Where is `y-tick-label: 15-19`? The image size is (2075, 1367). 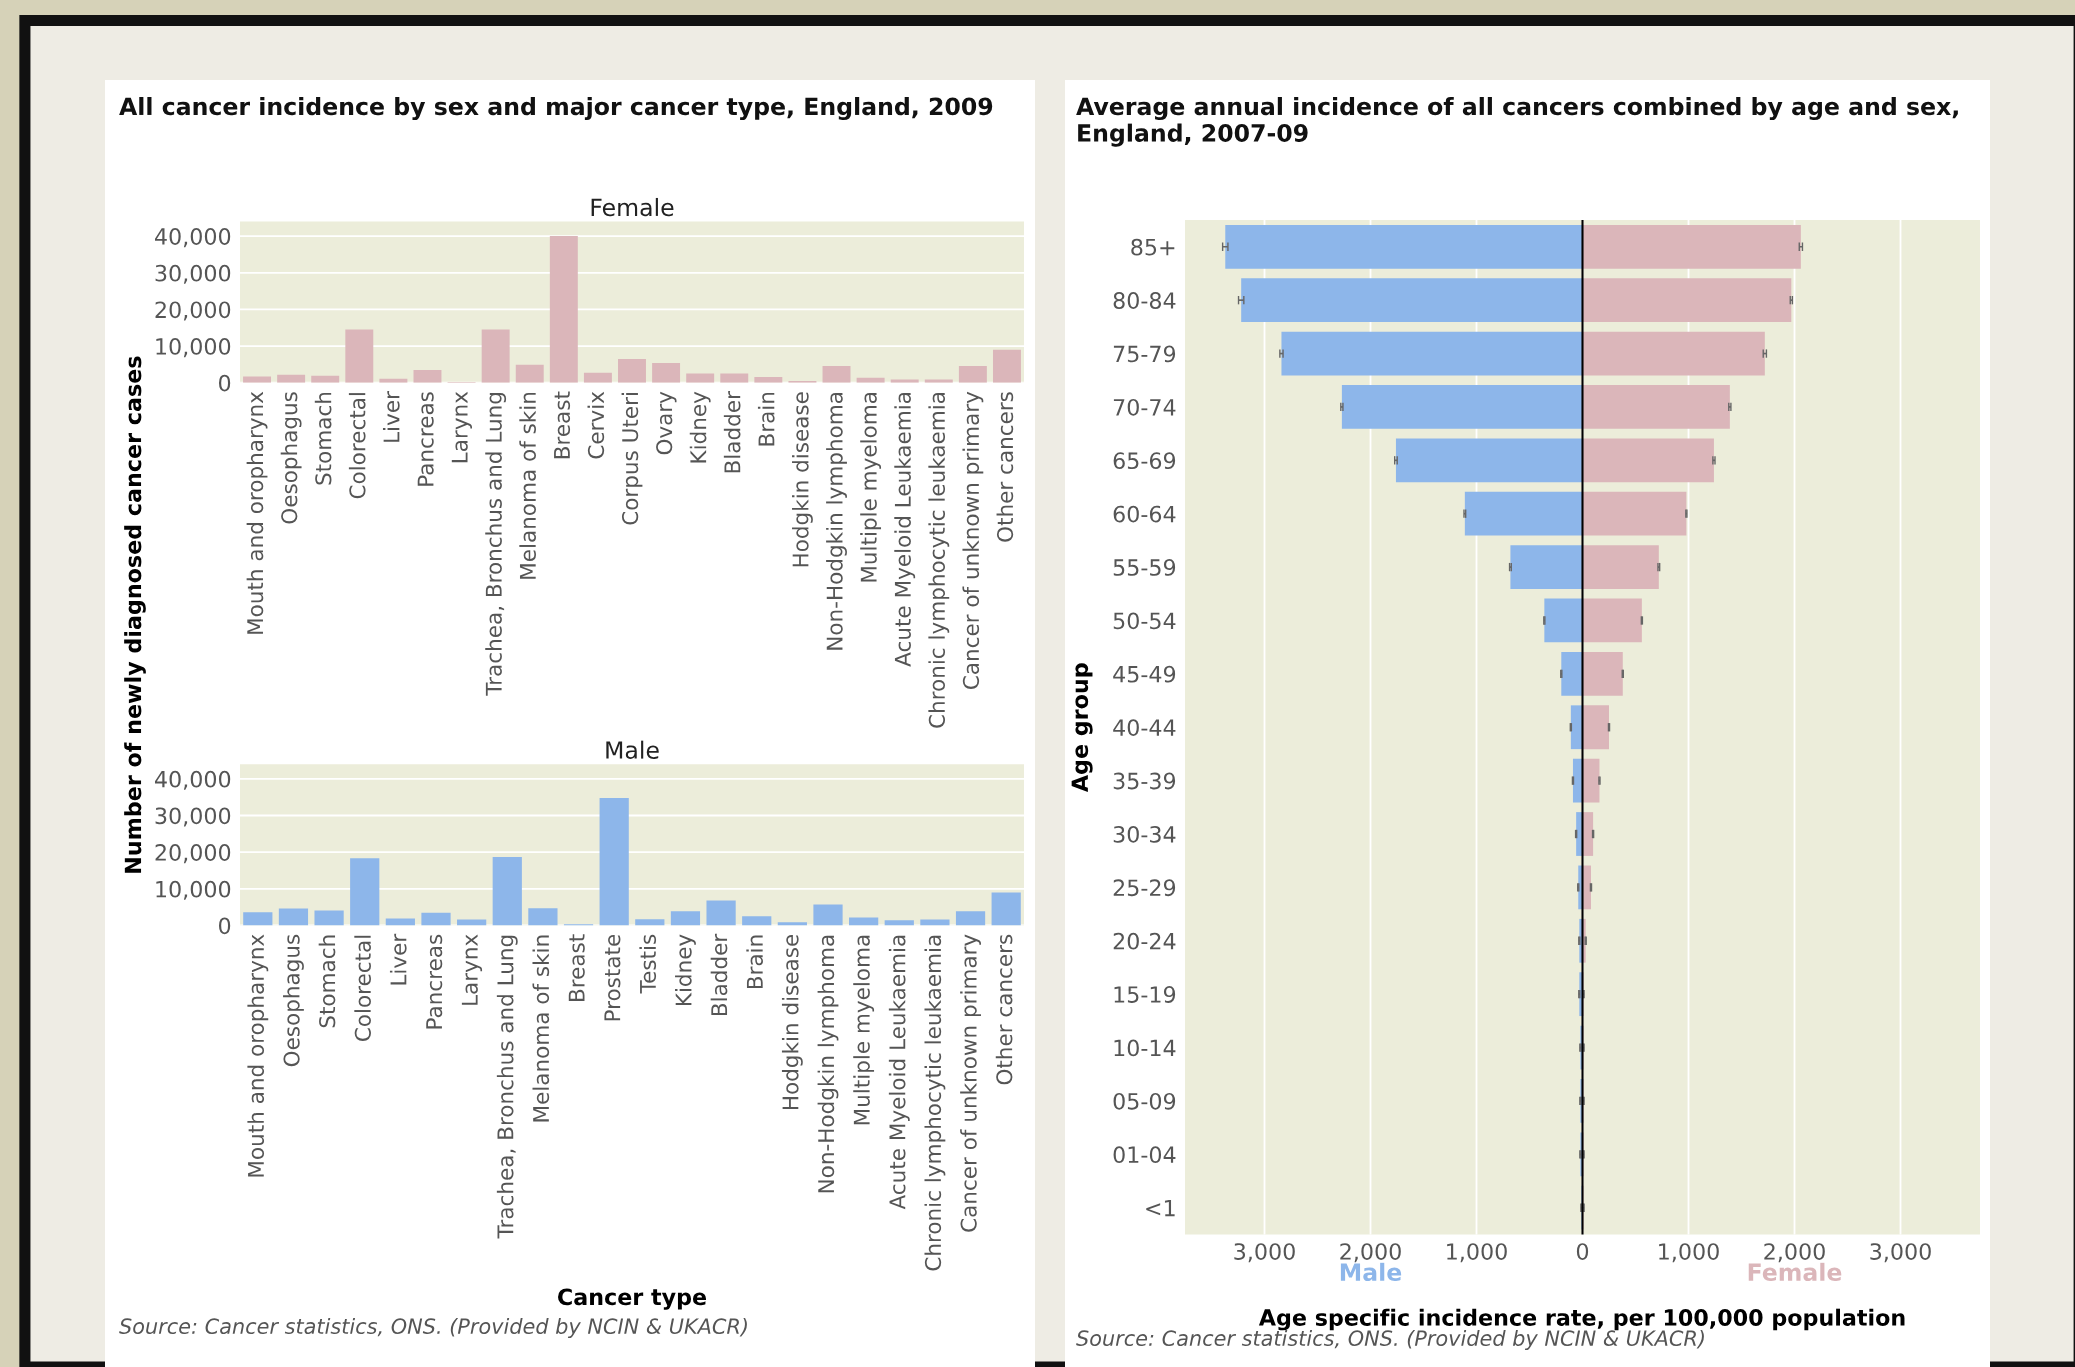
y-tick-label: 15-19 is located at coordinates (1145, 994).